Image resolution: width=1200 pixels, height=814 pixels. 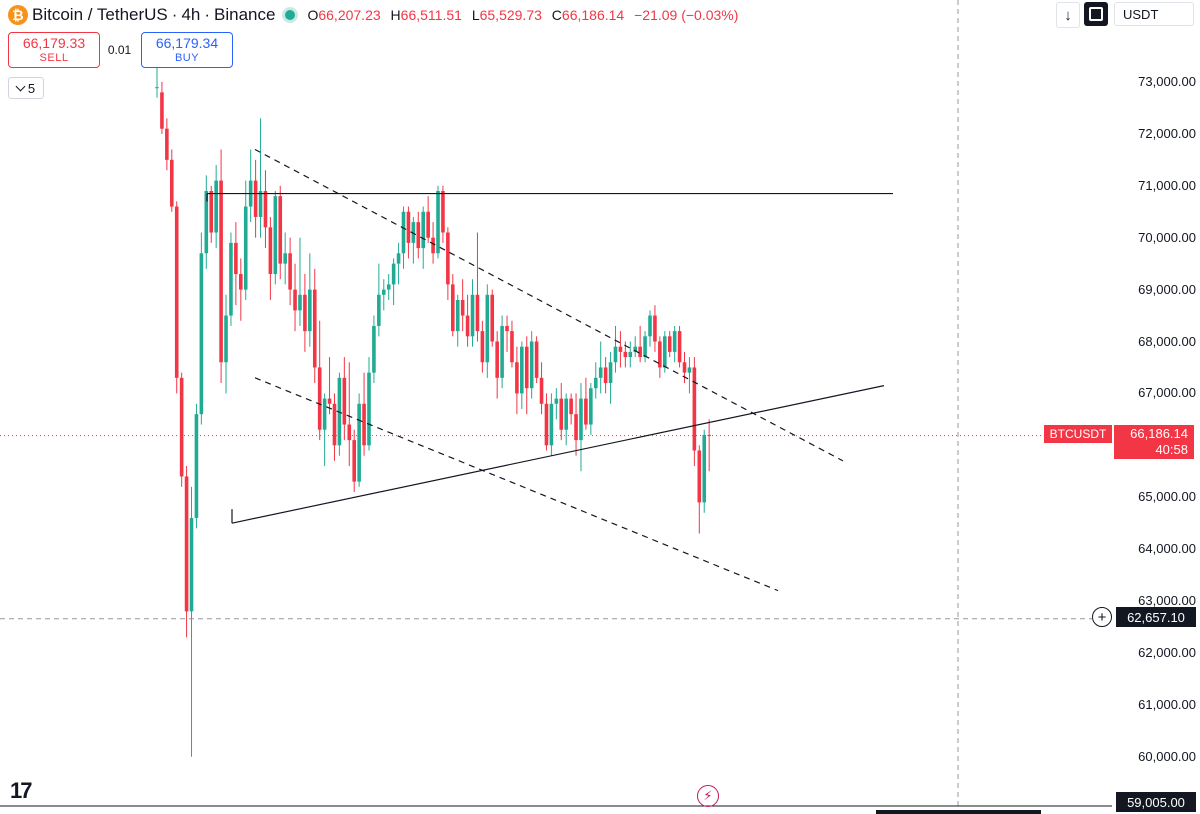 What do you see at coordinates (1167, 497) in the screenshot?
I see `price-axis-label: 65,000.00` at bounding box center [1167, 497].